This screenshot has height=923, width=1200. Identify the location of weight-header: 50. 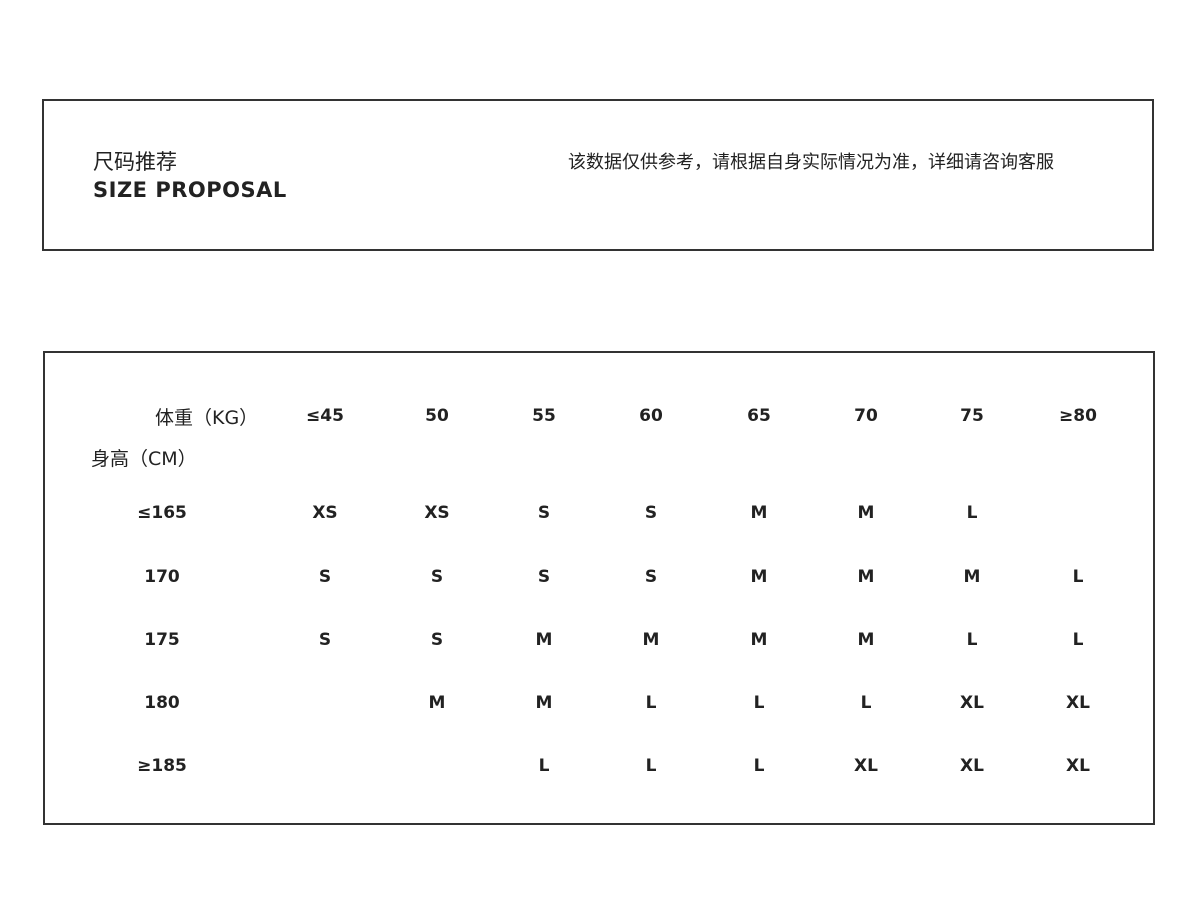
(437, 416).